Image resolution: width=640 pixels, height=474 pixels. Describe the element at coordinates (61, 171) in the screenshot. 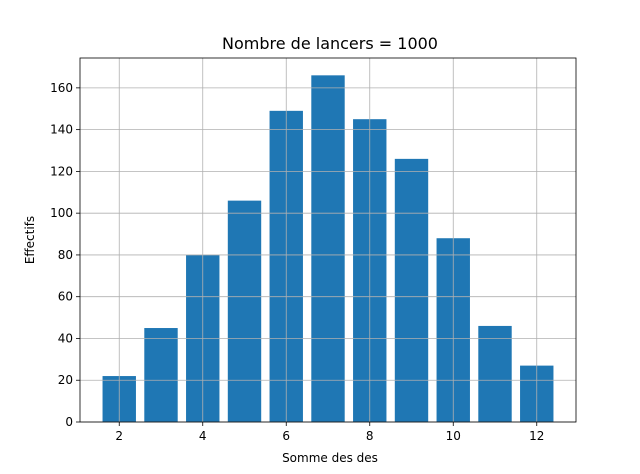

I see `y-tick-label: 120` at that location.